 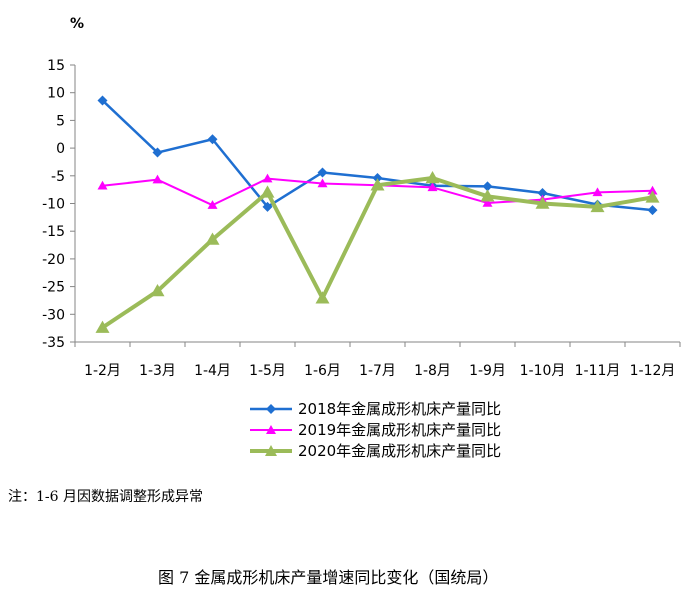 What do you see at coordinates (56, 66) in the screenshot?
I see `y-tick-label: 15` at bounding box center [56, 66].